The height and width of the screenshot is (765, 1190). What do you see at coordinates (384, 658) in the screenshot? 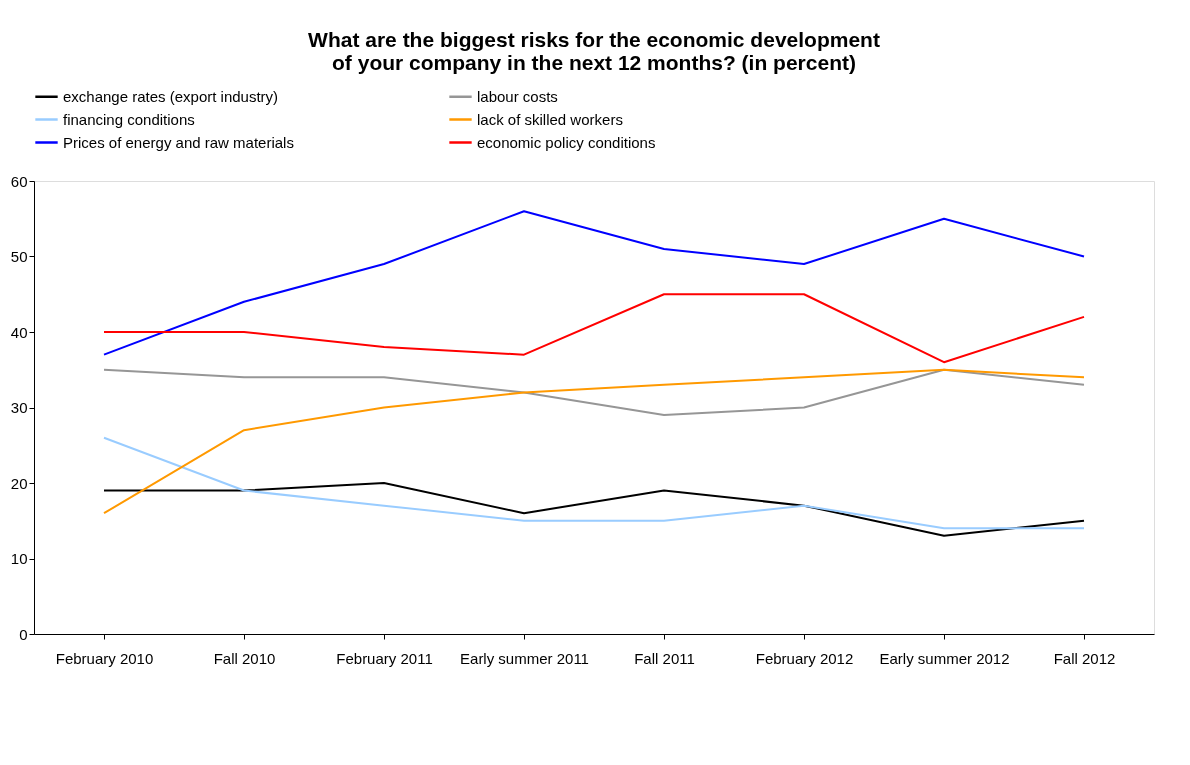
I see `x-tick-label: February 2011` at bounding box center [384, 658].